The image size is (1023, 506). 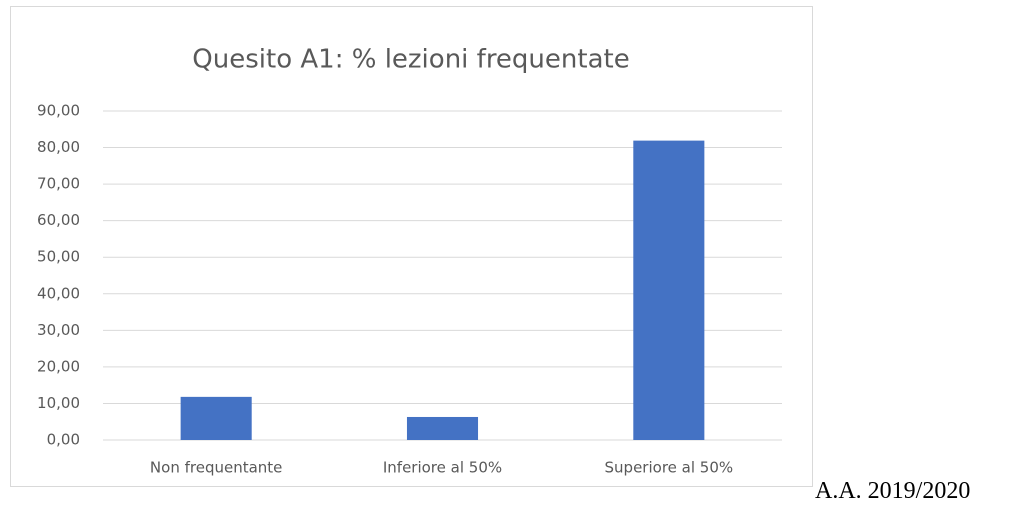 What do you see at coordinates (892, 491) in the screenshot?
I see `caption: A.A. 2019/2020` at bounding box center [892, 491].